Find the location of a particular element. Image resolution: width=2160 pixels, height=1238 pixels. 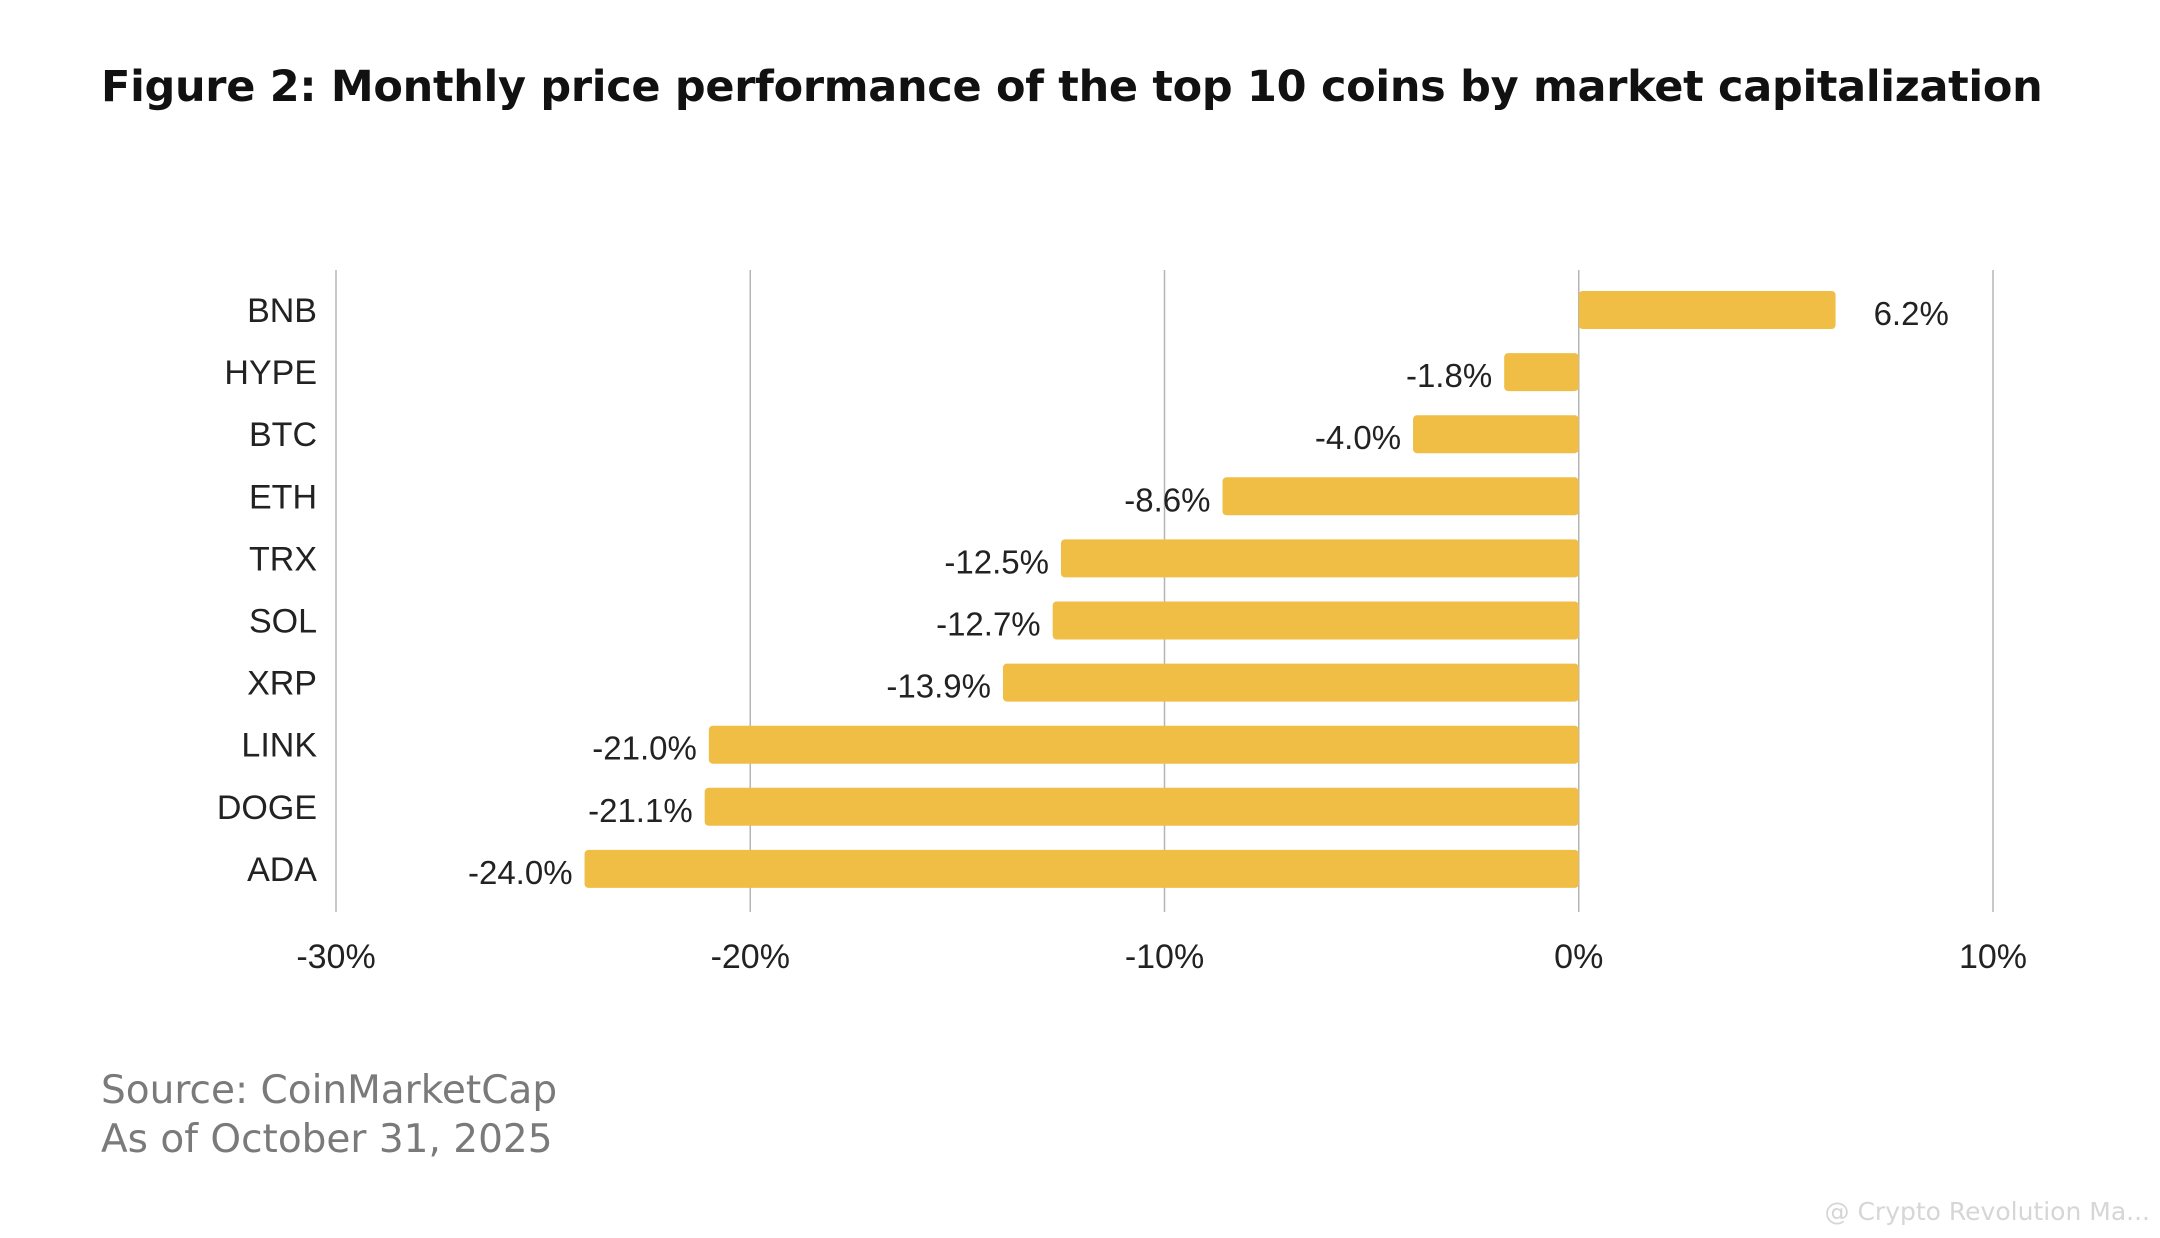

category-label: BTC is located at coordinates (283, 435).